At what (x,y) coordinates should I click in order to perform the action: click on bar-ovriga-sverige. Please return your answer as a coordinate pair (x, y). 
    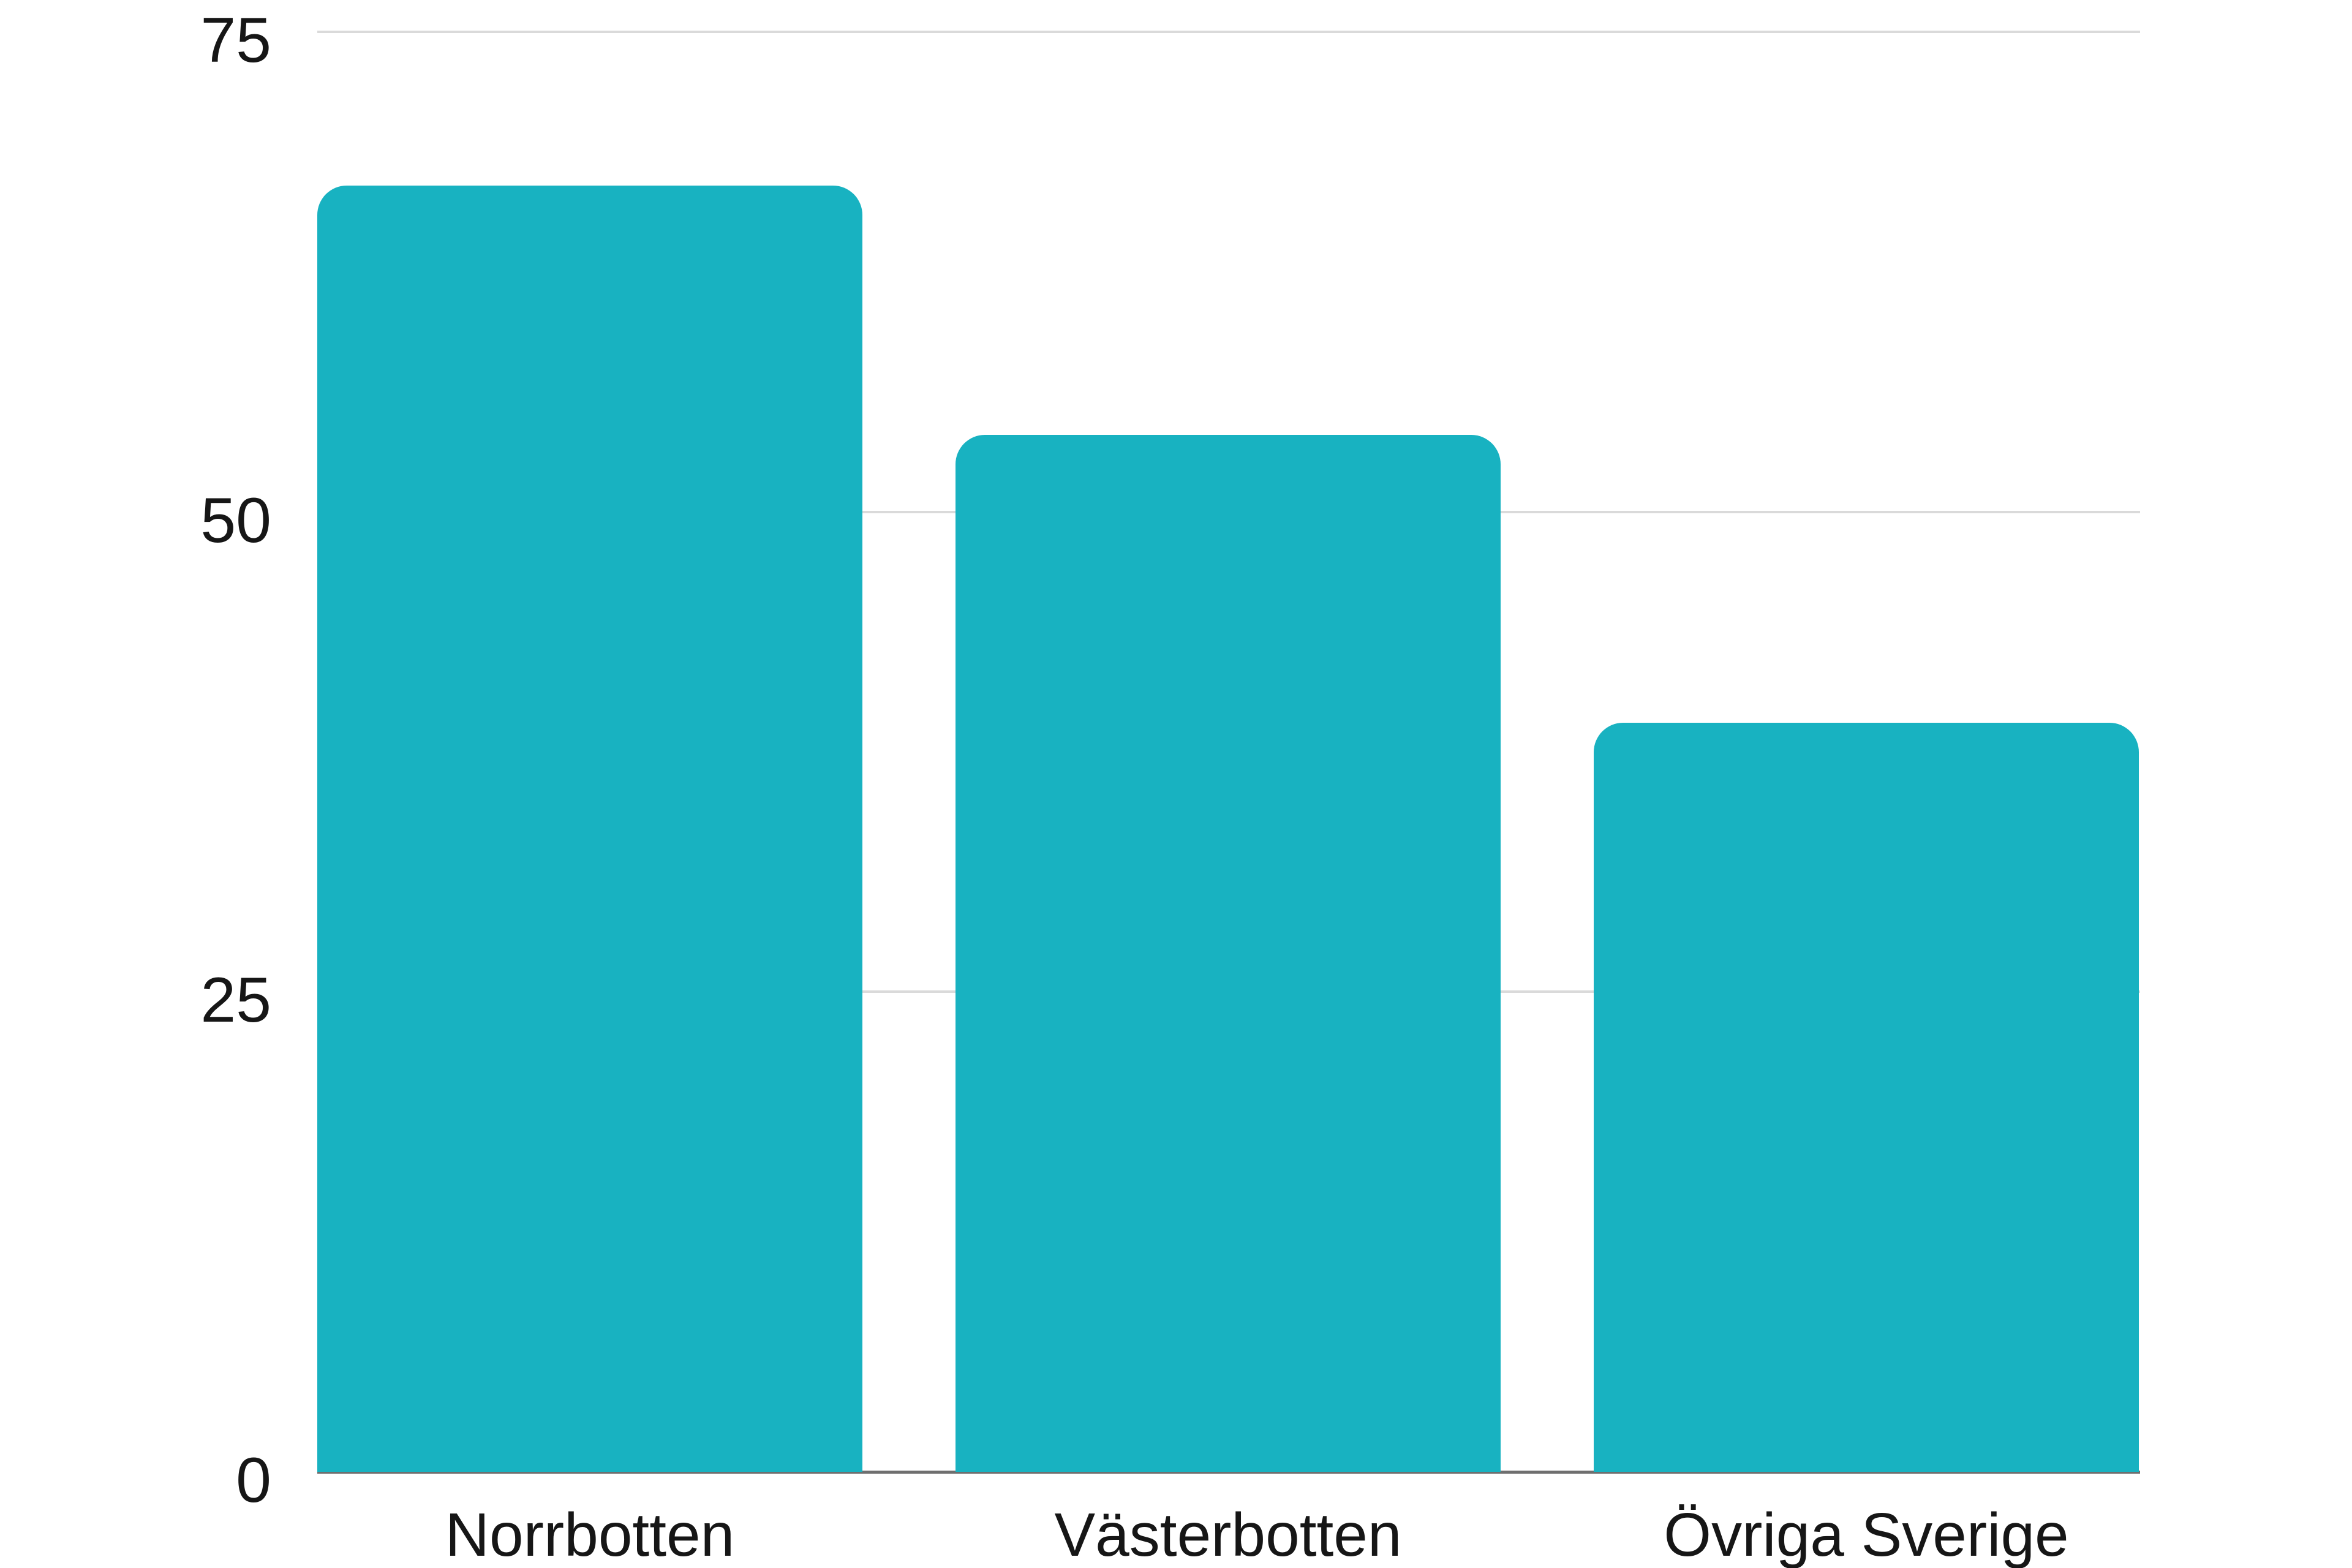
    Looking at the image, I should click on (1867, 1097).